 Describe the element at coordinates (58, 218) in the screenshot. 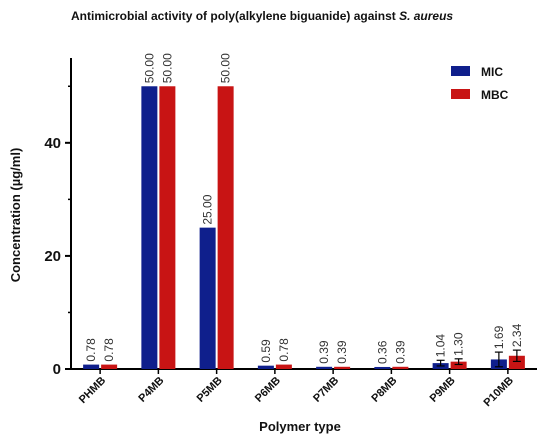

I see `y-axis: 0 20 40` at that location.